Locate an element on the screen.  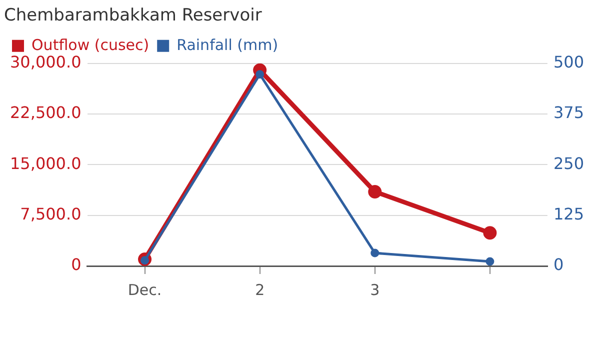
chart-title: Chembarambakkam Reservoir is located at coordinates (133, 16).